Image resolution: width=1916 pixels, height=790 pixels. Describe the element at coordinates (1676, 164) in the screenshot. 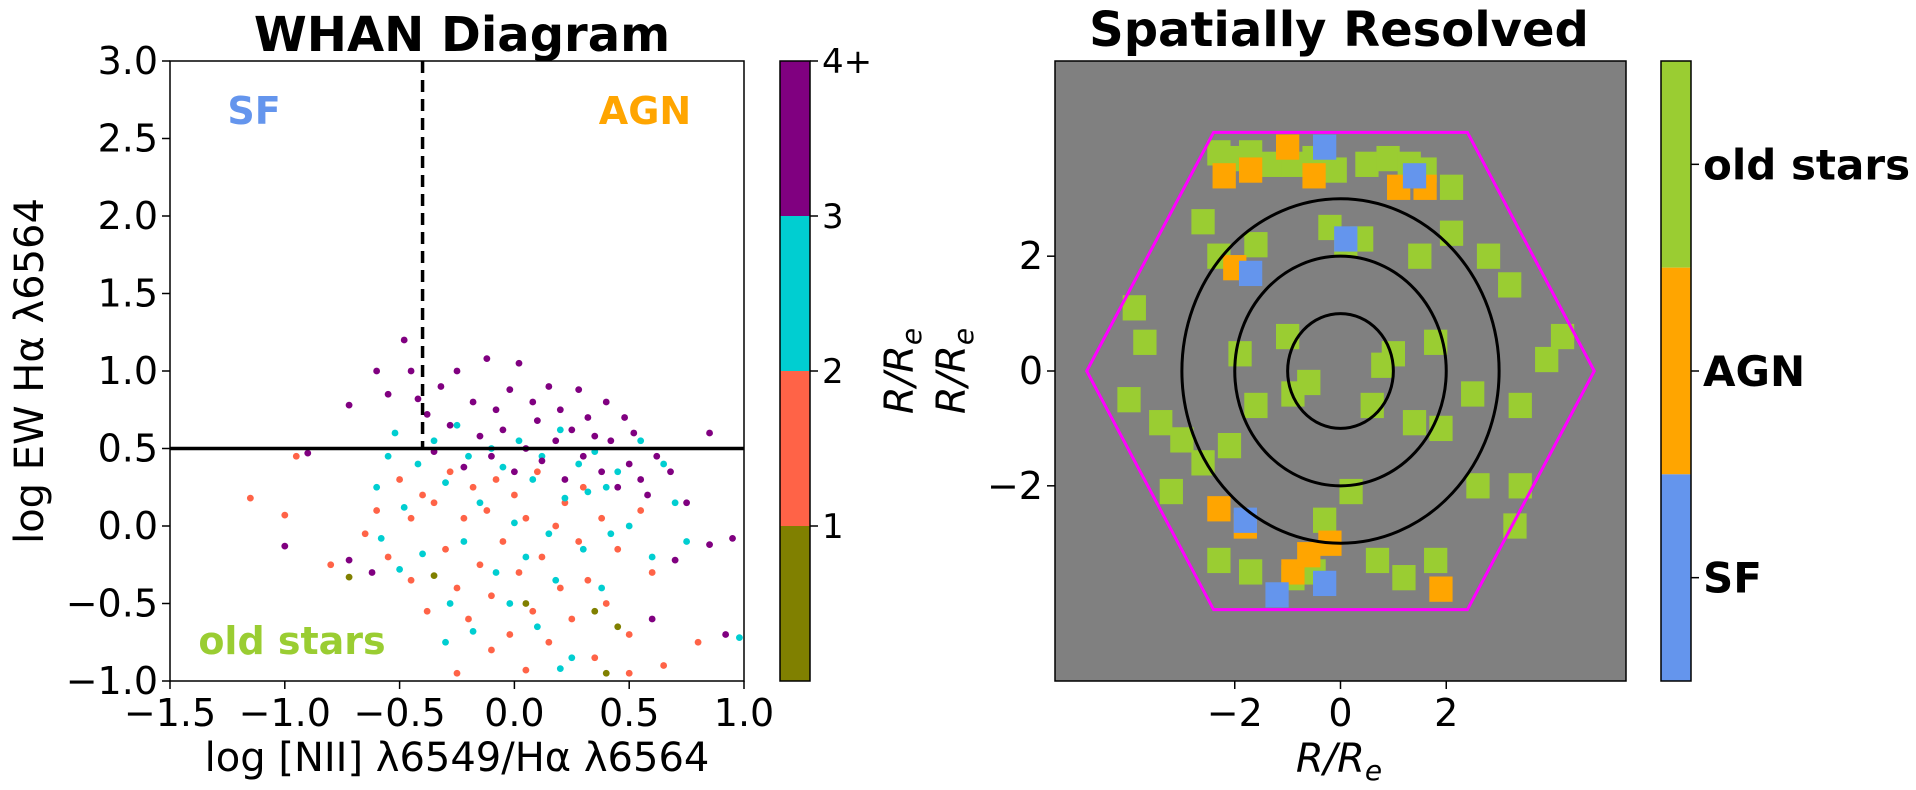

I see `colorbar-segment-old-stars` at that location.